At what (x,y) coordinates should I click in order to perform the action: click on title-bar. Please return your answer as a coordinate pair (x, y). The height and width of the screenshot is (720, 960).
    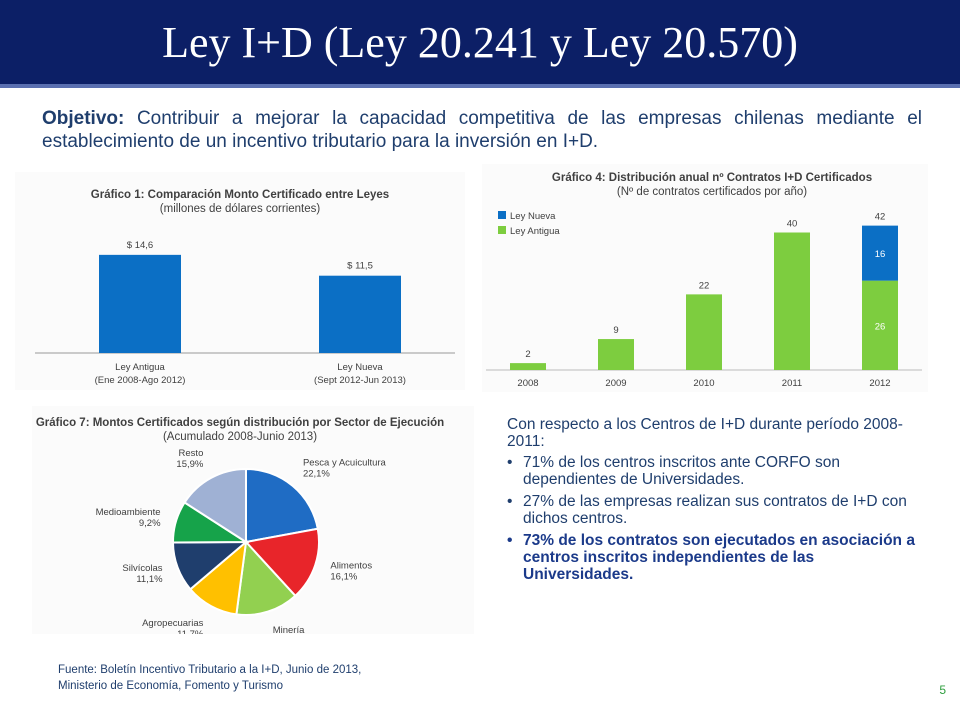
    Looking at the image, I should click on (480, 44).